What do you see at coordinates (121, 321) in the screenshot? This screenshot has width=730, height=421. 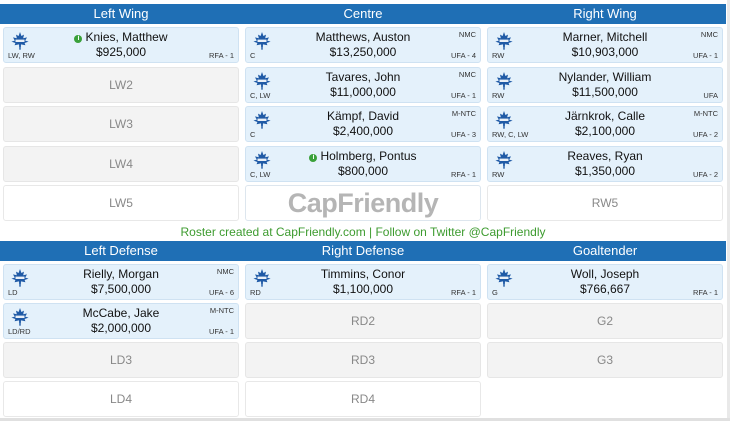 I see `player-card: McCabe, Jake $2,000,000 M-NTC LD/RD UFA - 1` at bounding box center [121, 321].